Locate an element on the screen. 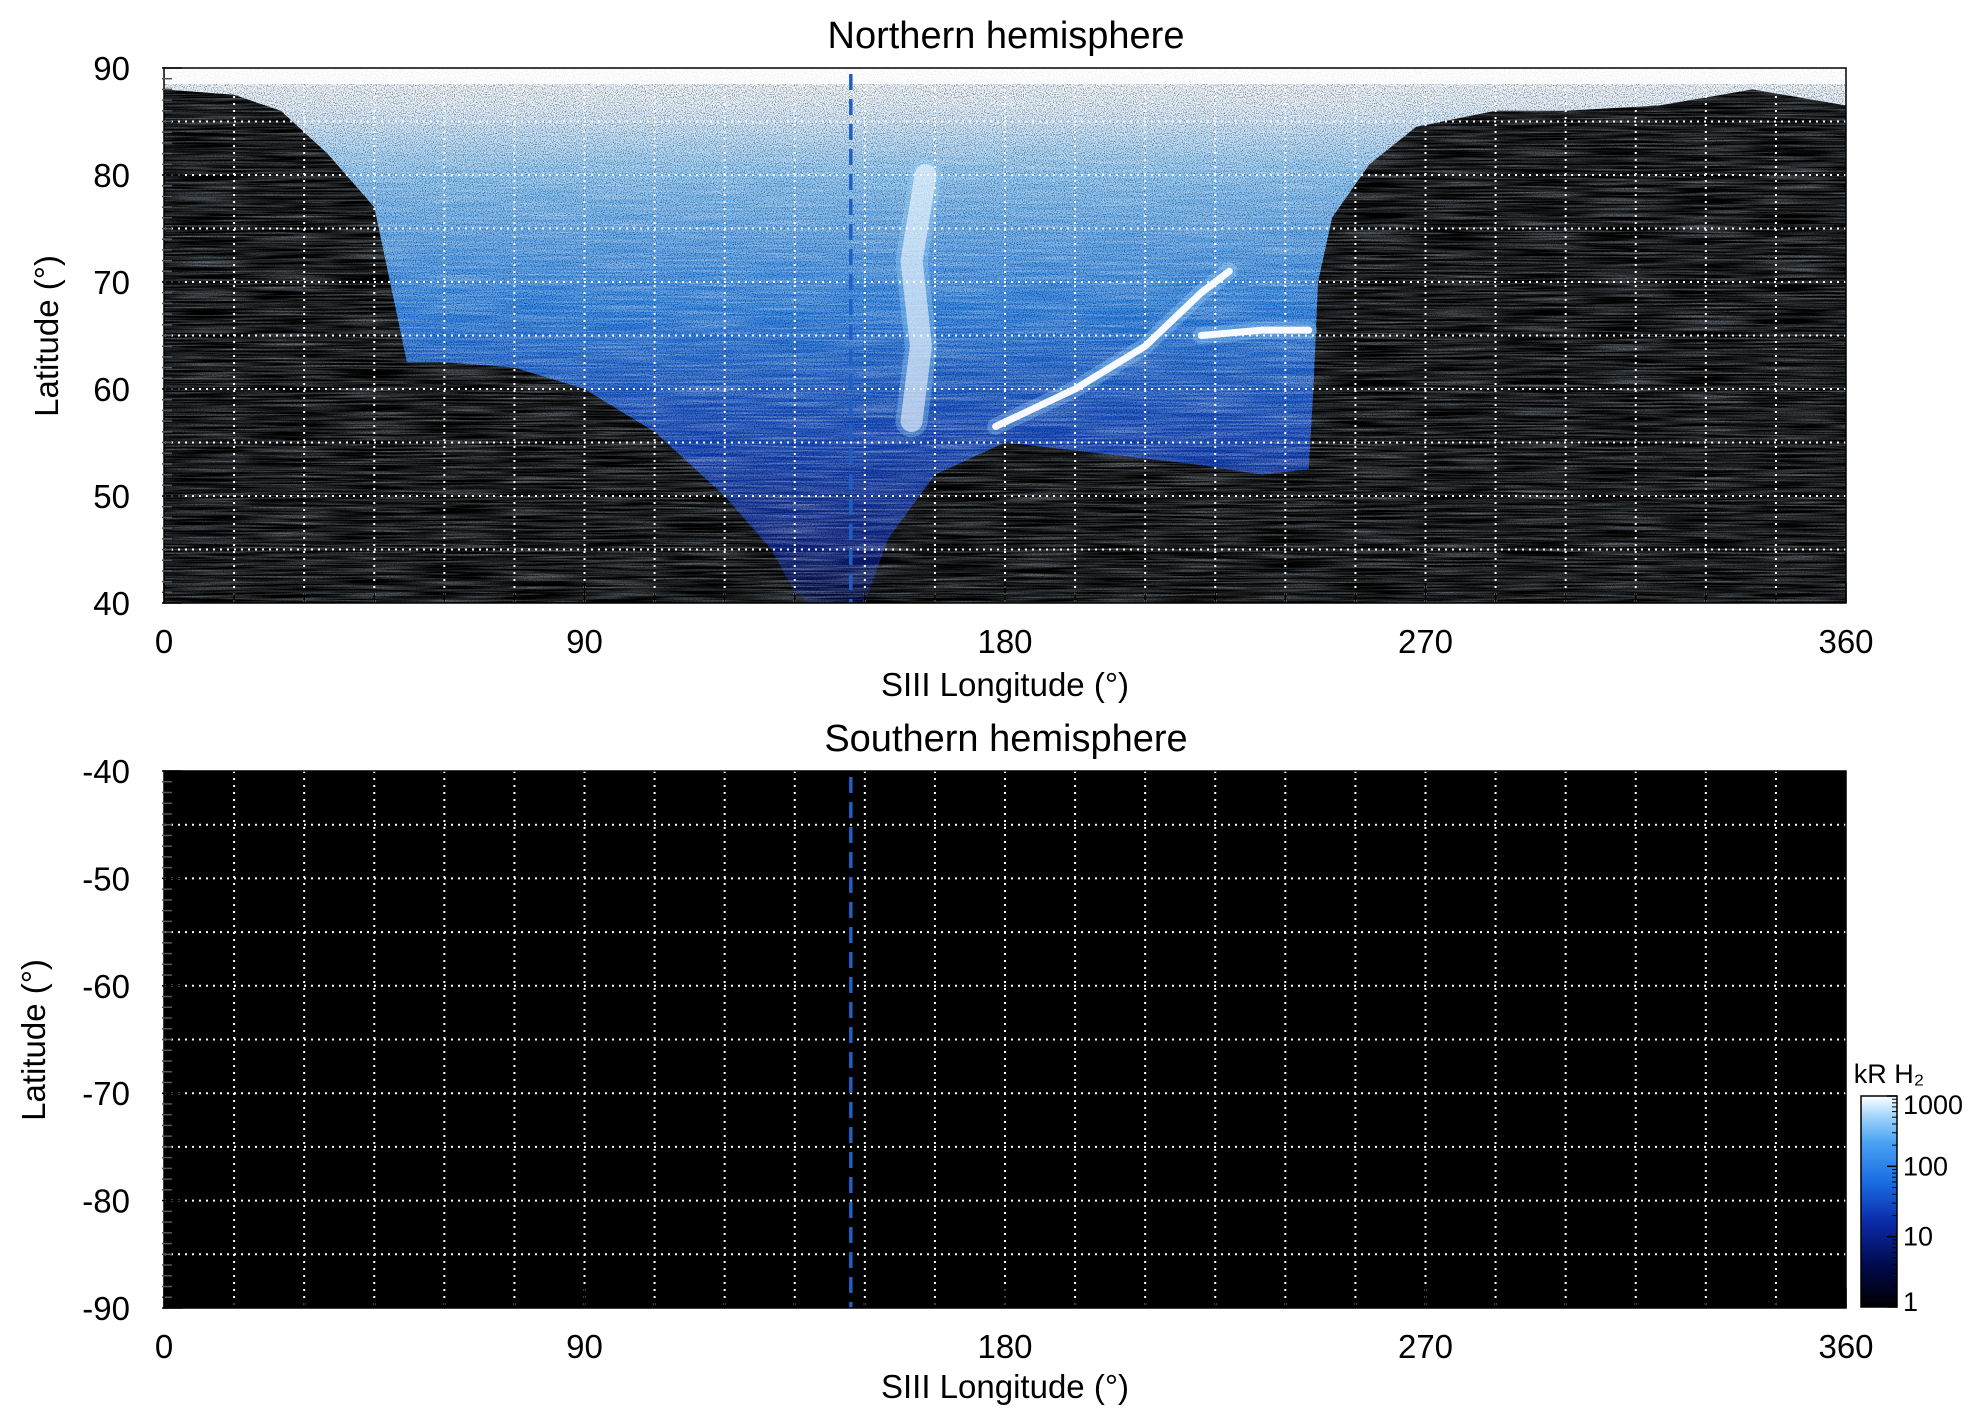 The image size is (1983, 1423). y-tick-label: 90 is located at coordinates (111, 68).